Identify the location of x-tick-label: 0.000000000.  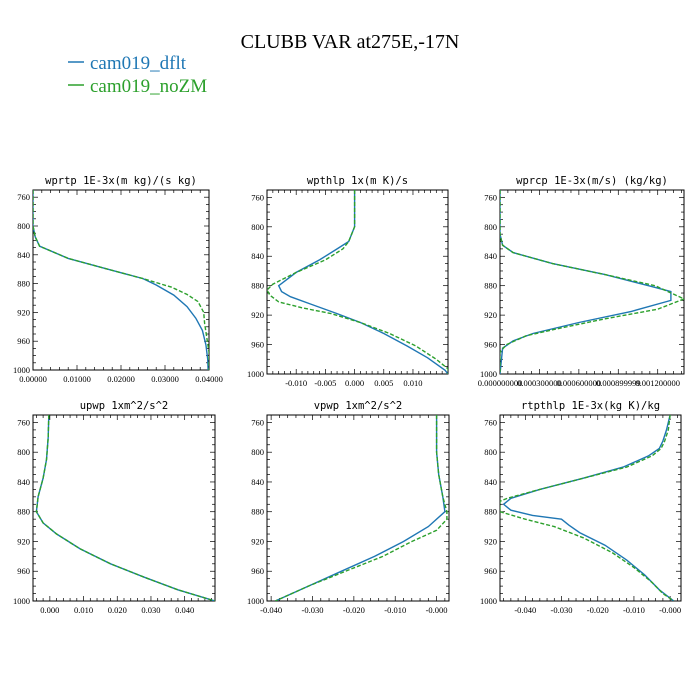
(500, 383).